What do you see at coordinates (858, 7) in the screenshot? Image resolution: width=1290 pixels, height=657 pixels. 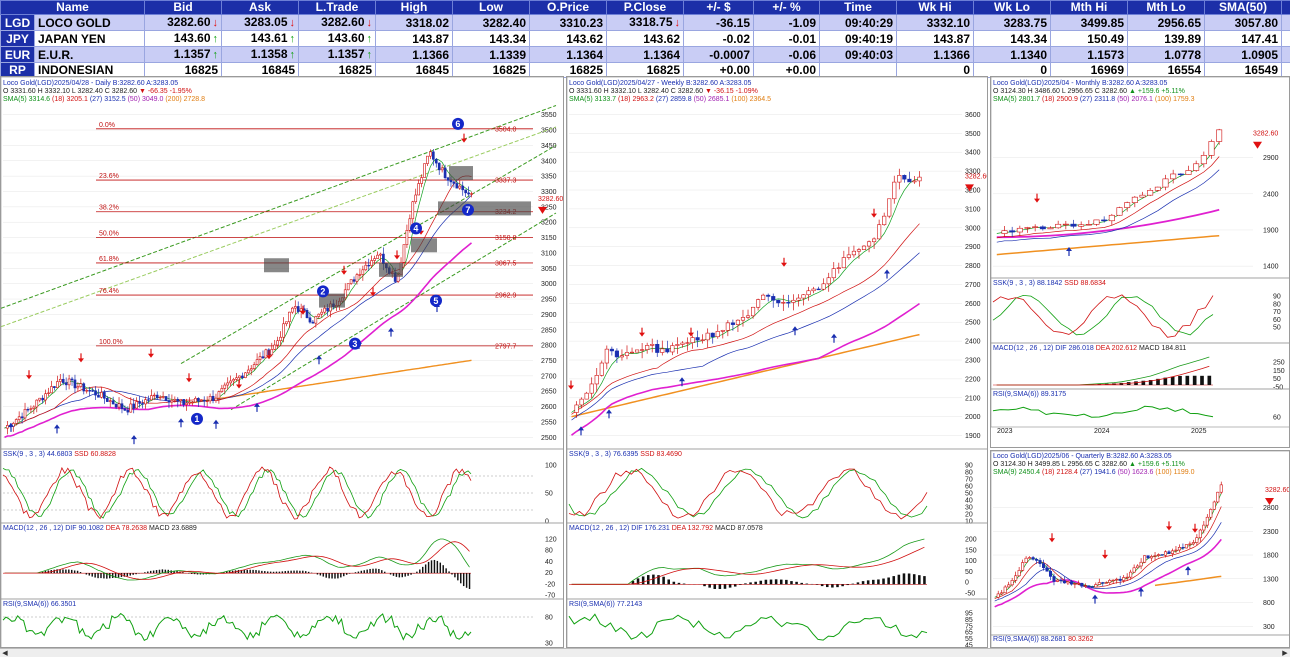 I see `col-header-time: Time` at bounding box center [858, 7].